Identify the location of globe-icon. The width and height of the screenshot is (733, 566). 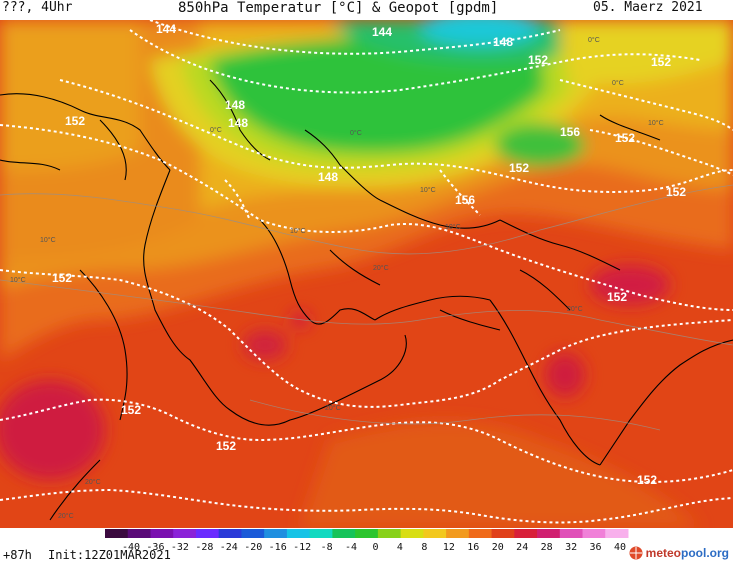
(636, 553).